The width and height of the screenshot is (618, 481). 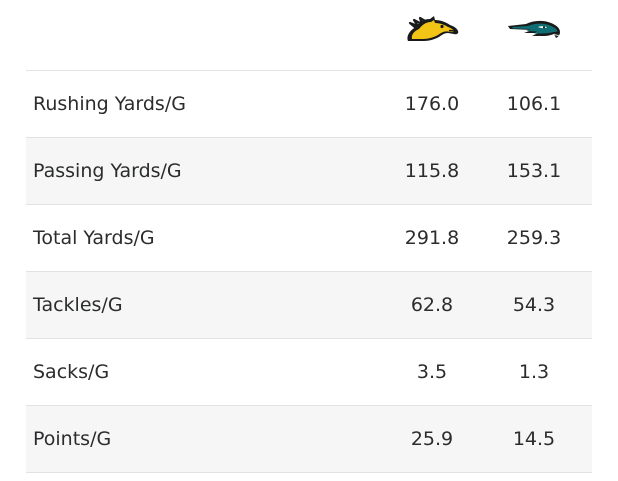 What do you see at coordinates (534, 238) in the screenshot?
I see `away-stat-value: 259.3` at bounding box center [534, 238].